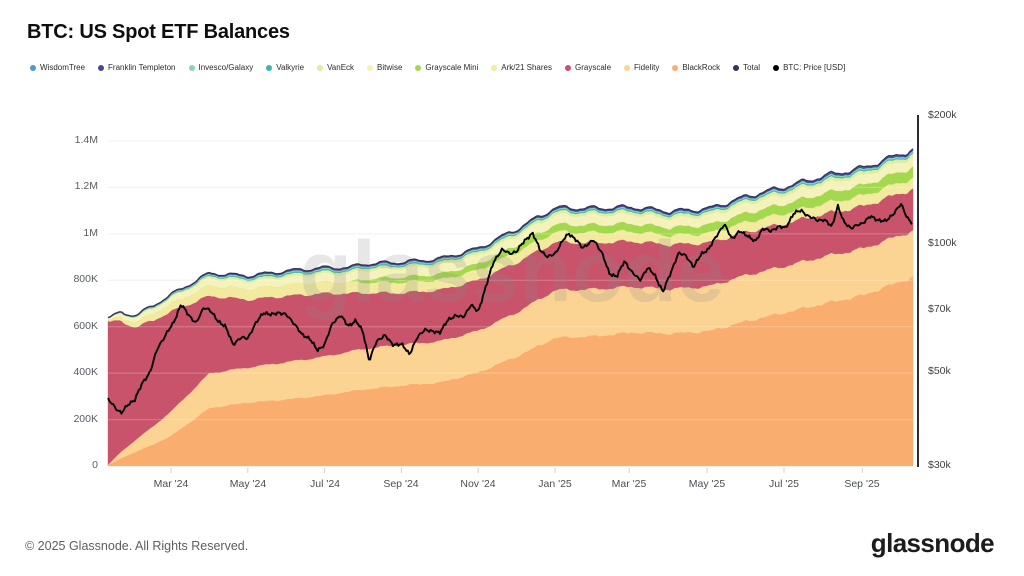  What do you see at coordinates (939, 465) in the screenshot?
I see `right-axis-tick-label: $30k` at bounding box center [939, 465].